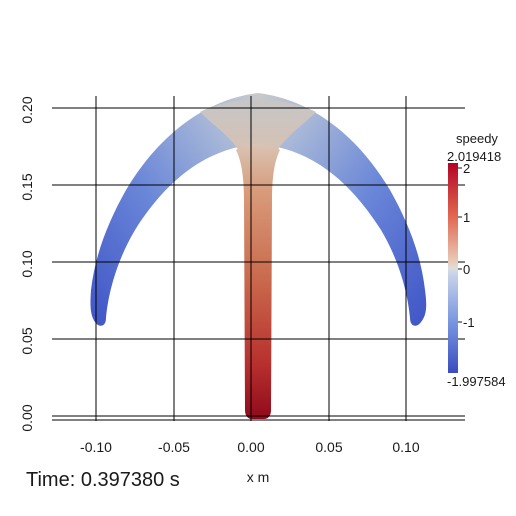  What do you see at coordinates (174, 447) in the screenshot?
I see `x-tick-label: -0.05` at bounding box center [174, 447].